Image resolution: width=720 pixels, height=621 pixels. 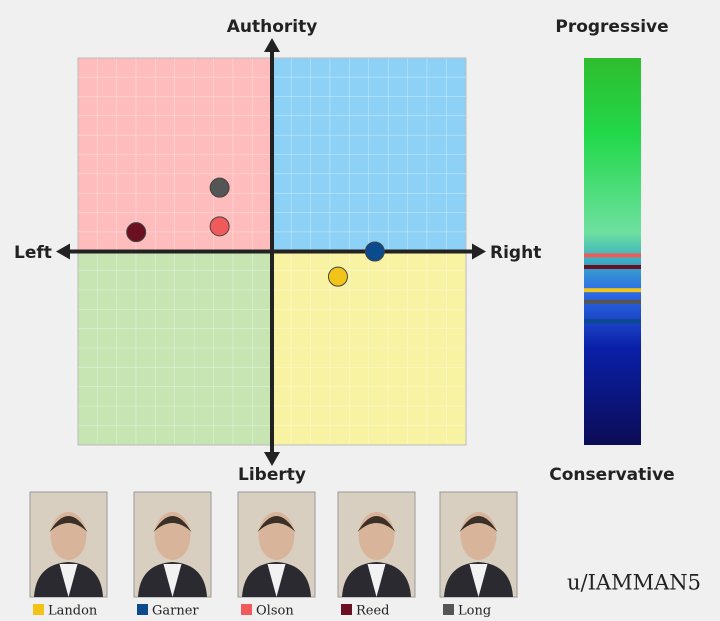 What do you see at coordinates (611, 475) in the screenshot?
I see `scale-bottom-label: Conservative` at bounding box center [611, 475].